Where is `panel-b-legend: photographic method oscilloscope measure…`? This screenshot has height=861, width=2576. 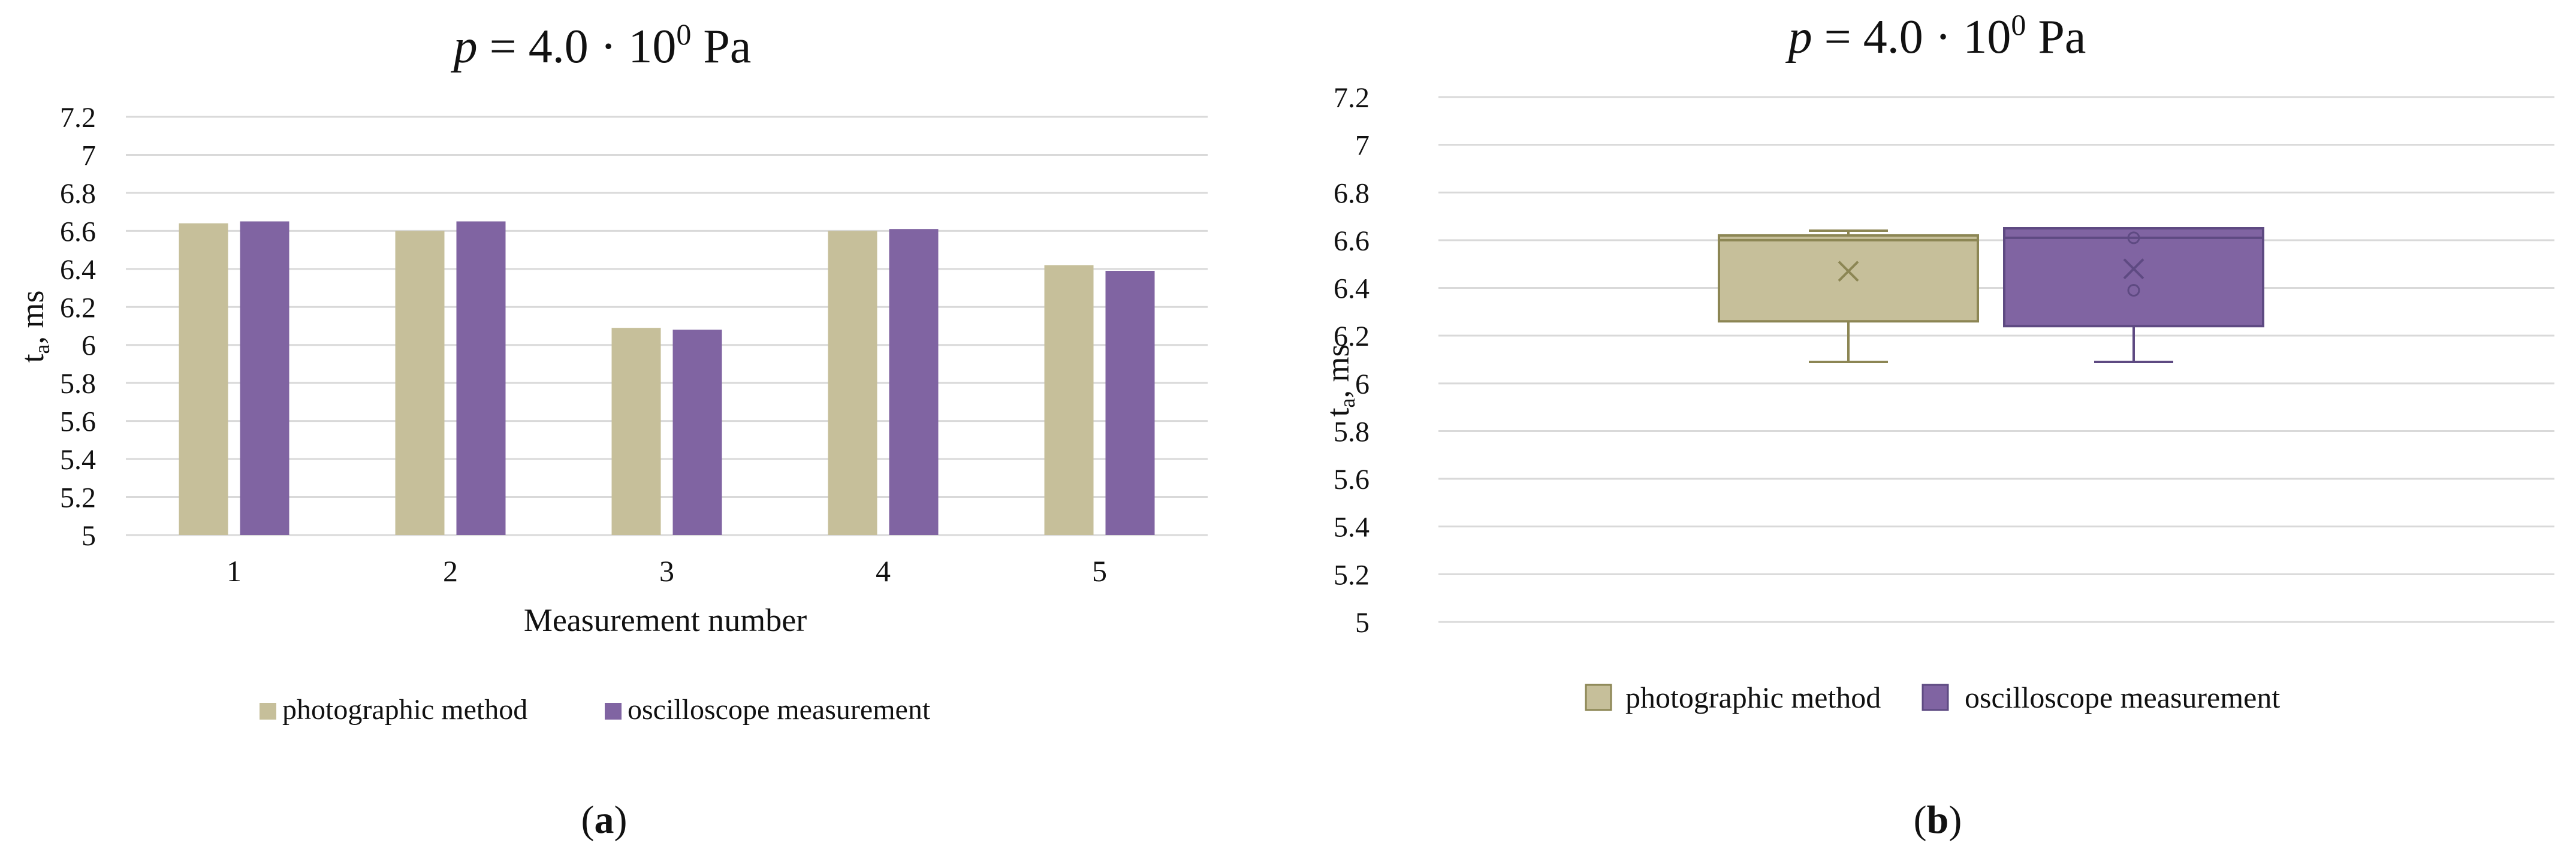
panel-b-legend: photographic method oscilloscope measure… is located at coordinates (1932, 697).